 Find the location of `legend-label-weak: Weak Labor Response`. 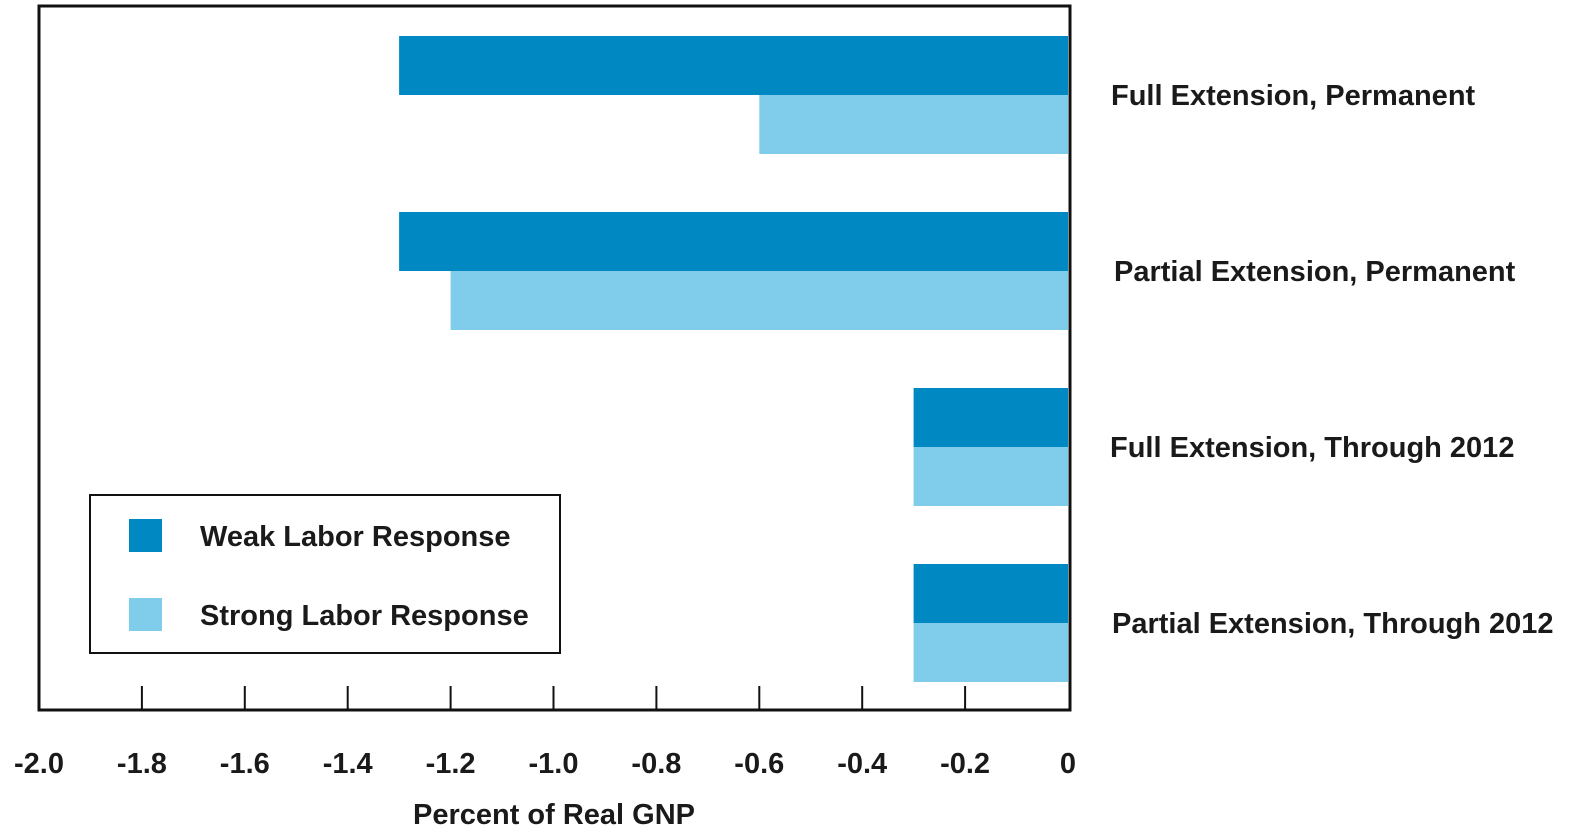

legend-label-weak: Weak Labor Response is located at coordinates (355, 537).